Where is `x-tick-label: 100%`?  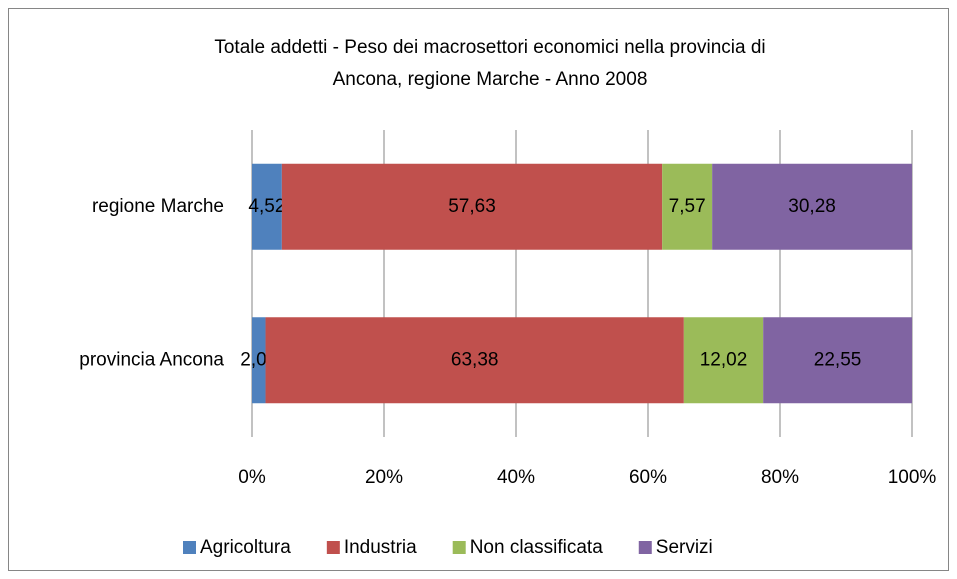
x-tick-label: 100% is located at coordinates (912, 477).